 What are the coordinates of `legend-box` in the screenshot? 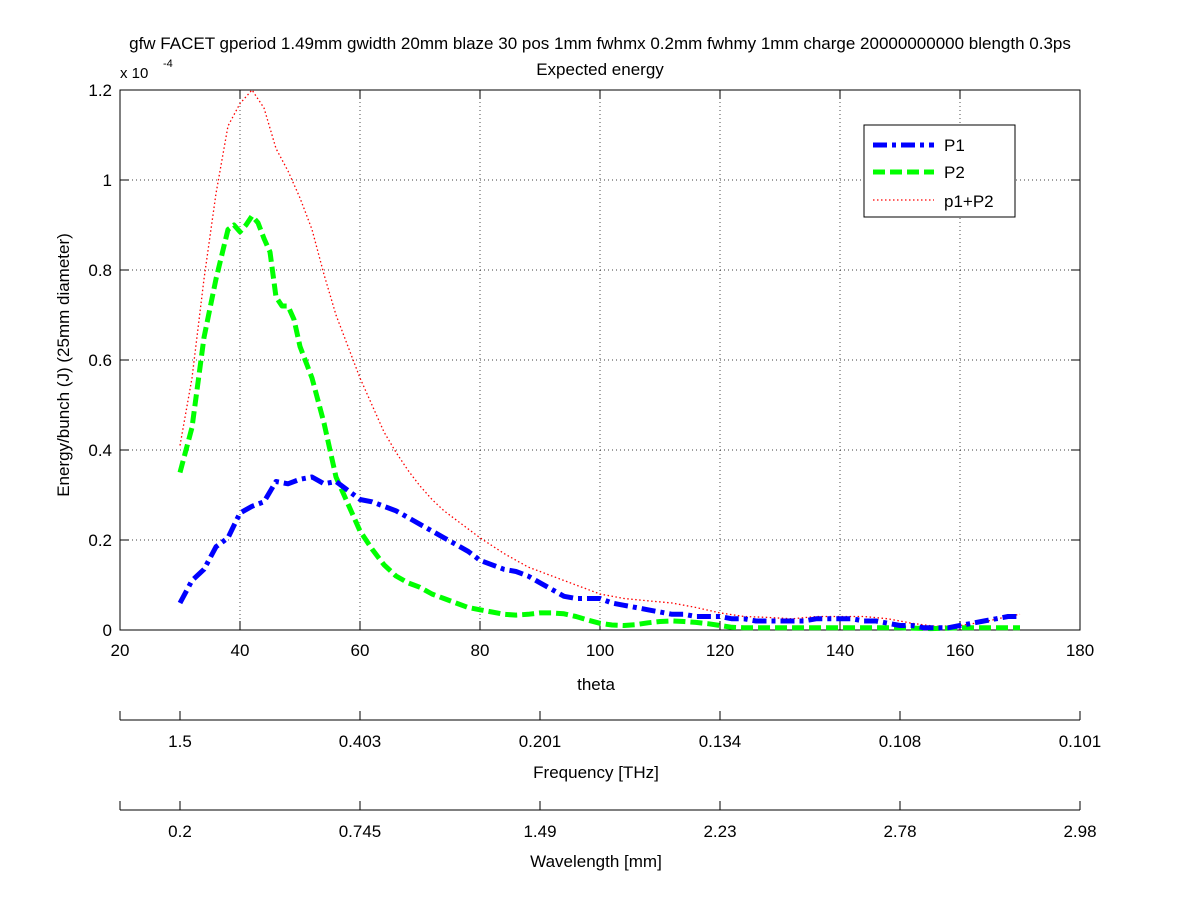 It's located at (939, 171).